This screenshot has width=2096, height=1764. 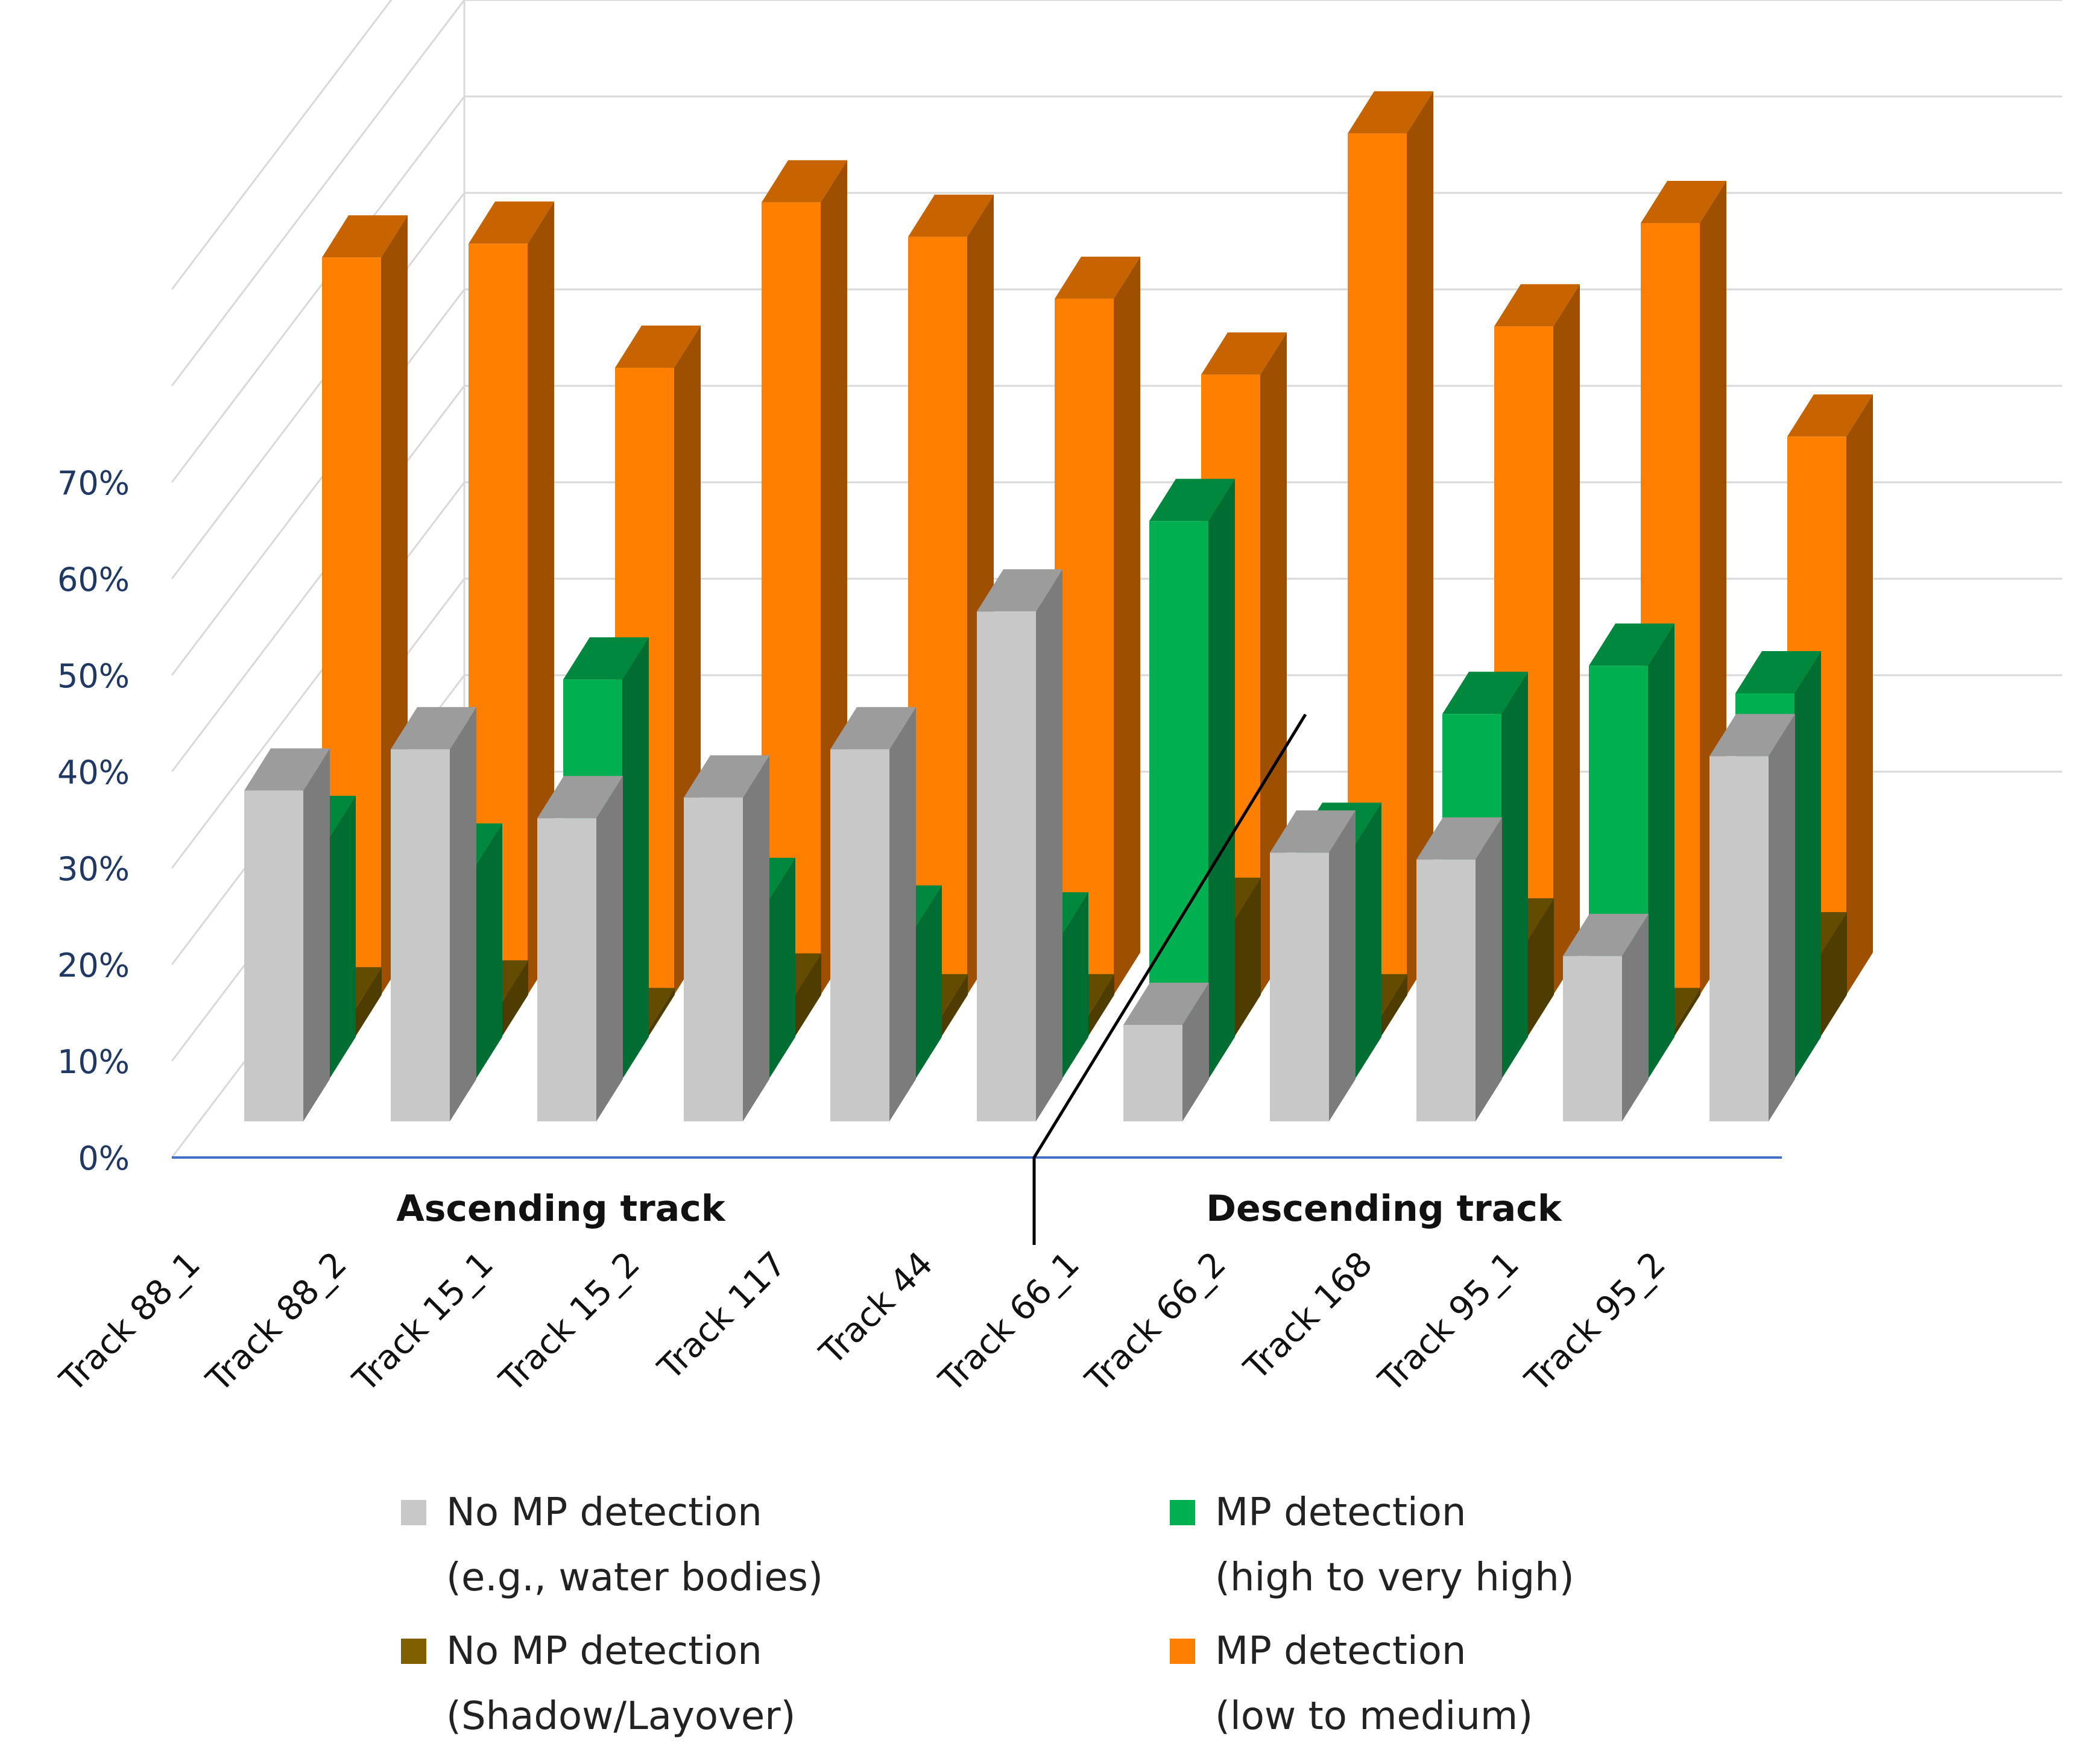 I want to click on x-tick-label: Track 66_1, so click(x=1009, y=1322).